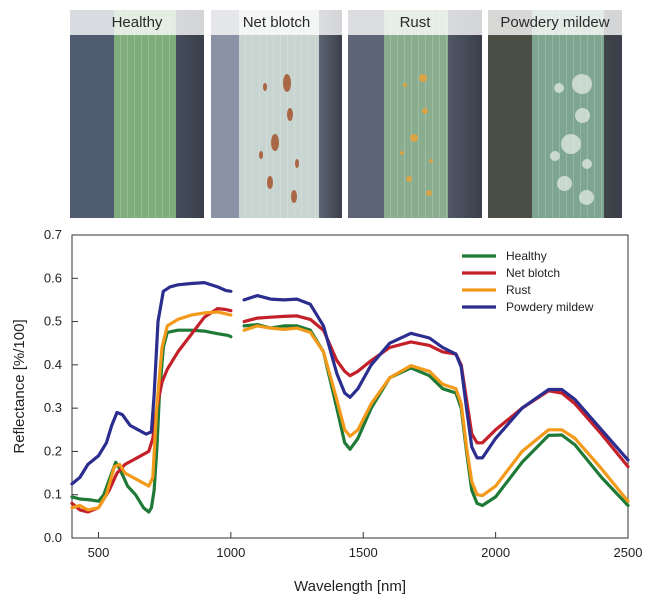 Image resolution: width=650 pixels, height=606 pixels. What do you see at coordinates (526, 256) in the screenshot?
I see `legend-label: Healthy` at bounding box center [526, 256].